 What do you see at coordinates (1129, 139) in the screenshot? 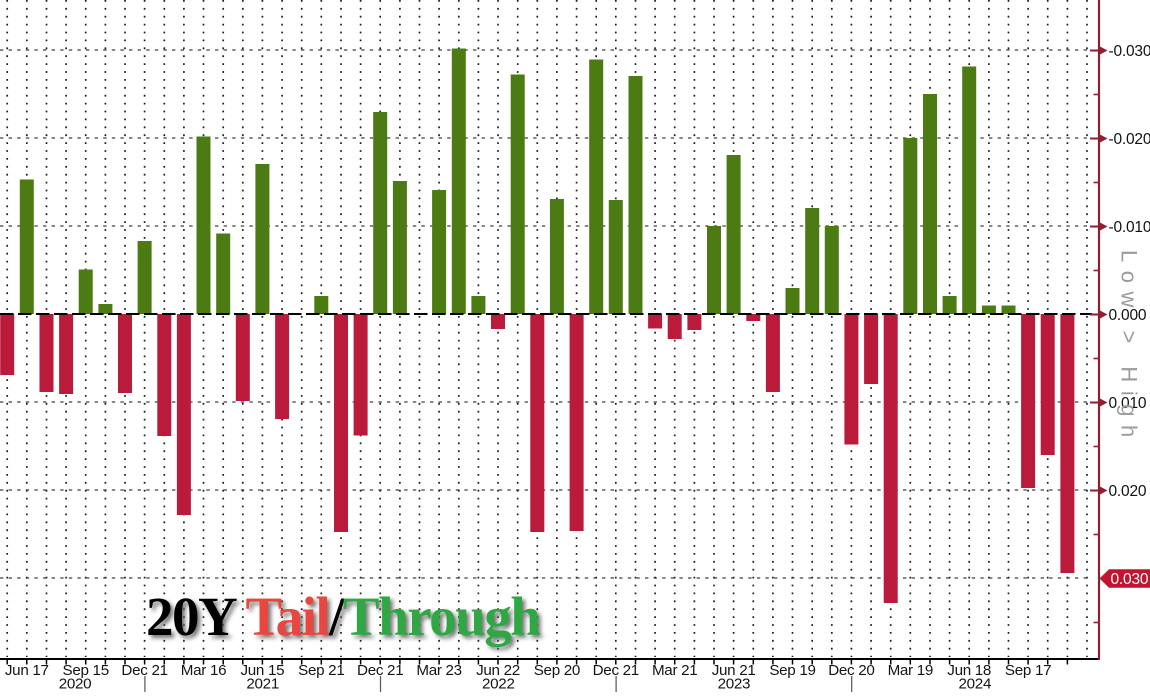
I see `svg-text: -0.020` at bounding box center [1129, 139].